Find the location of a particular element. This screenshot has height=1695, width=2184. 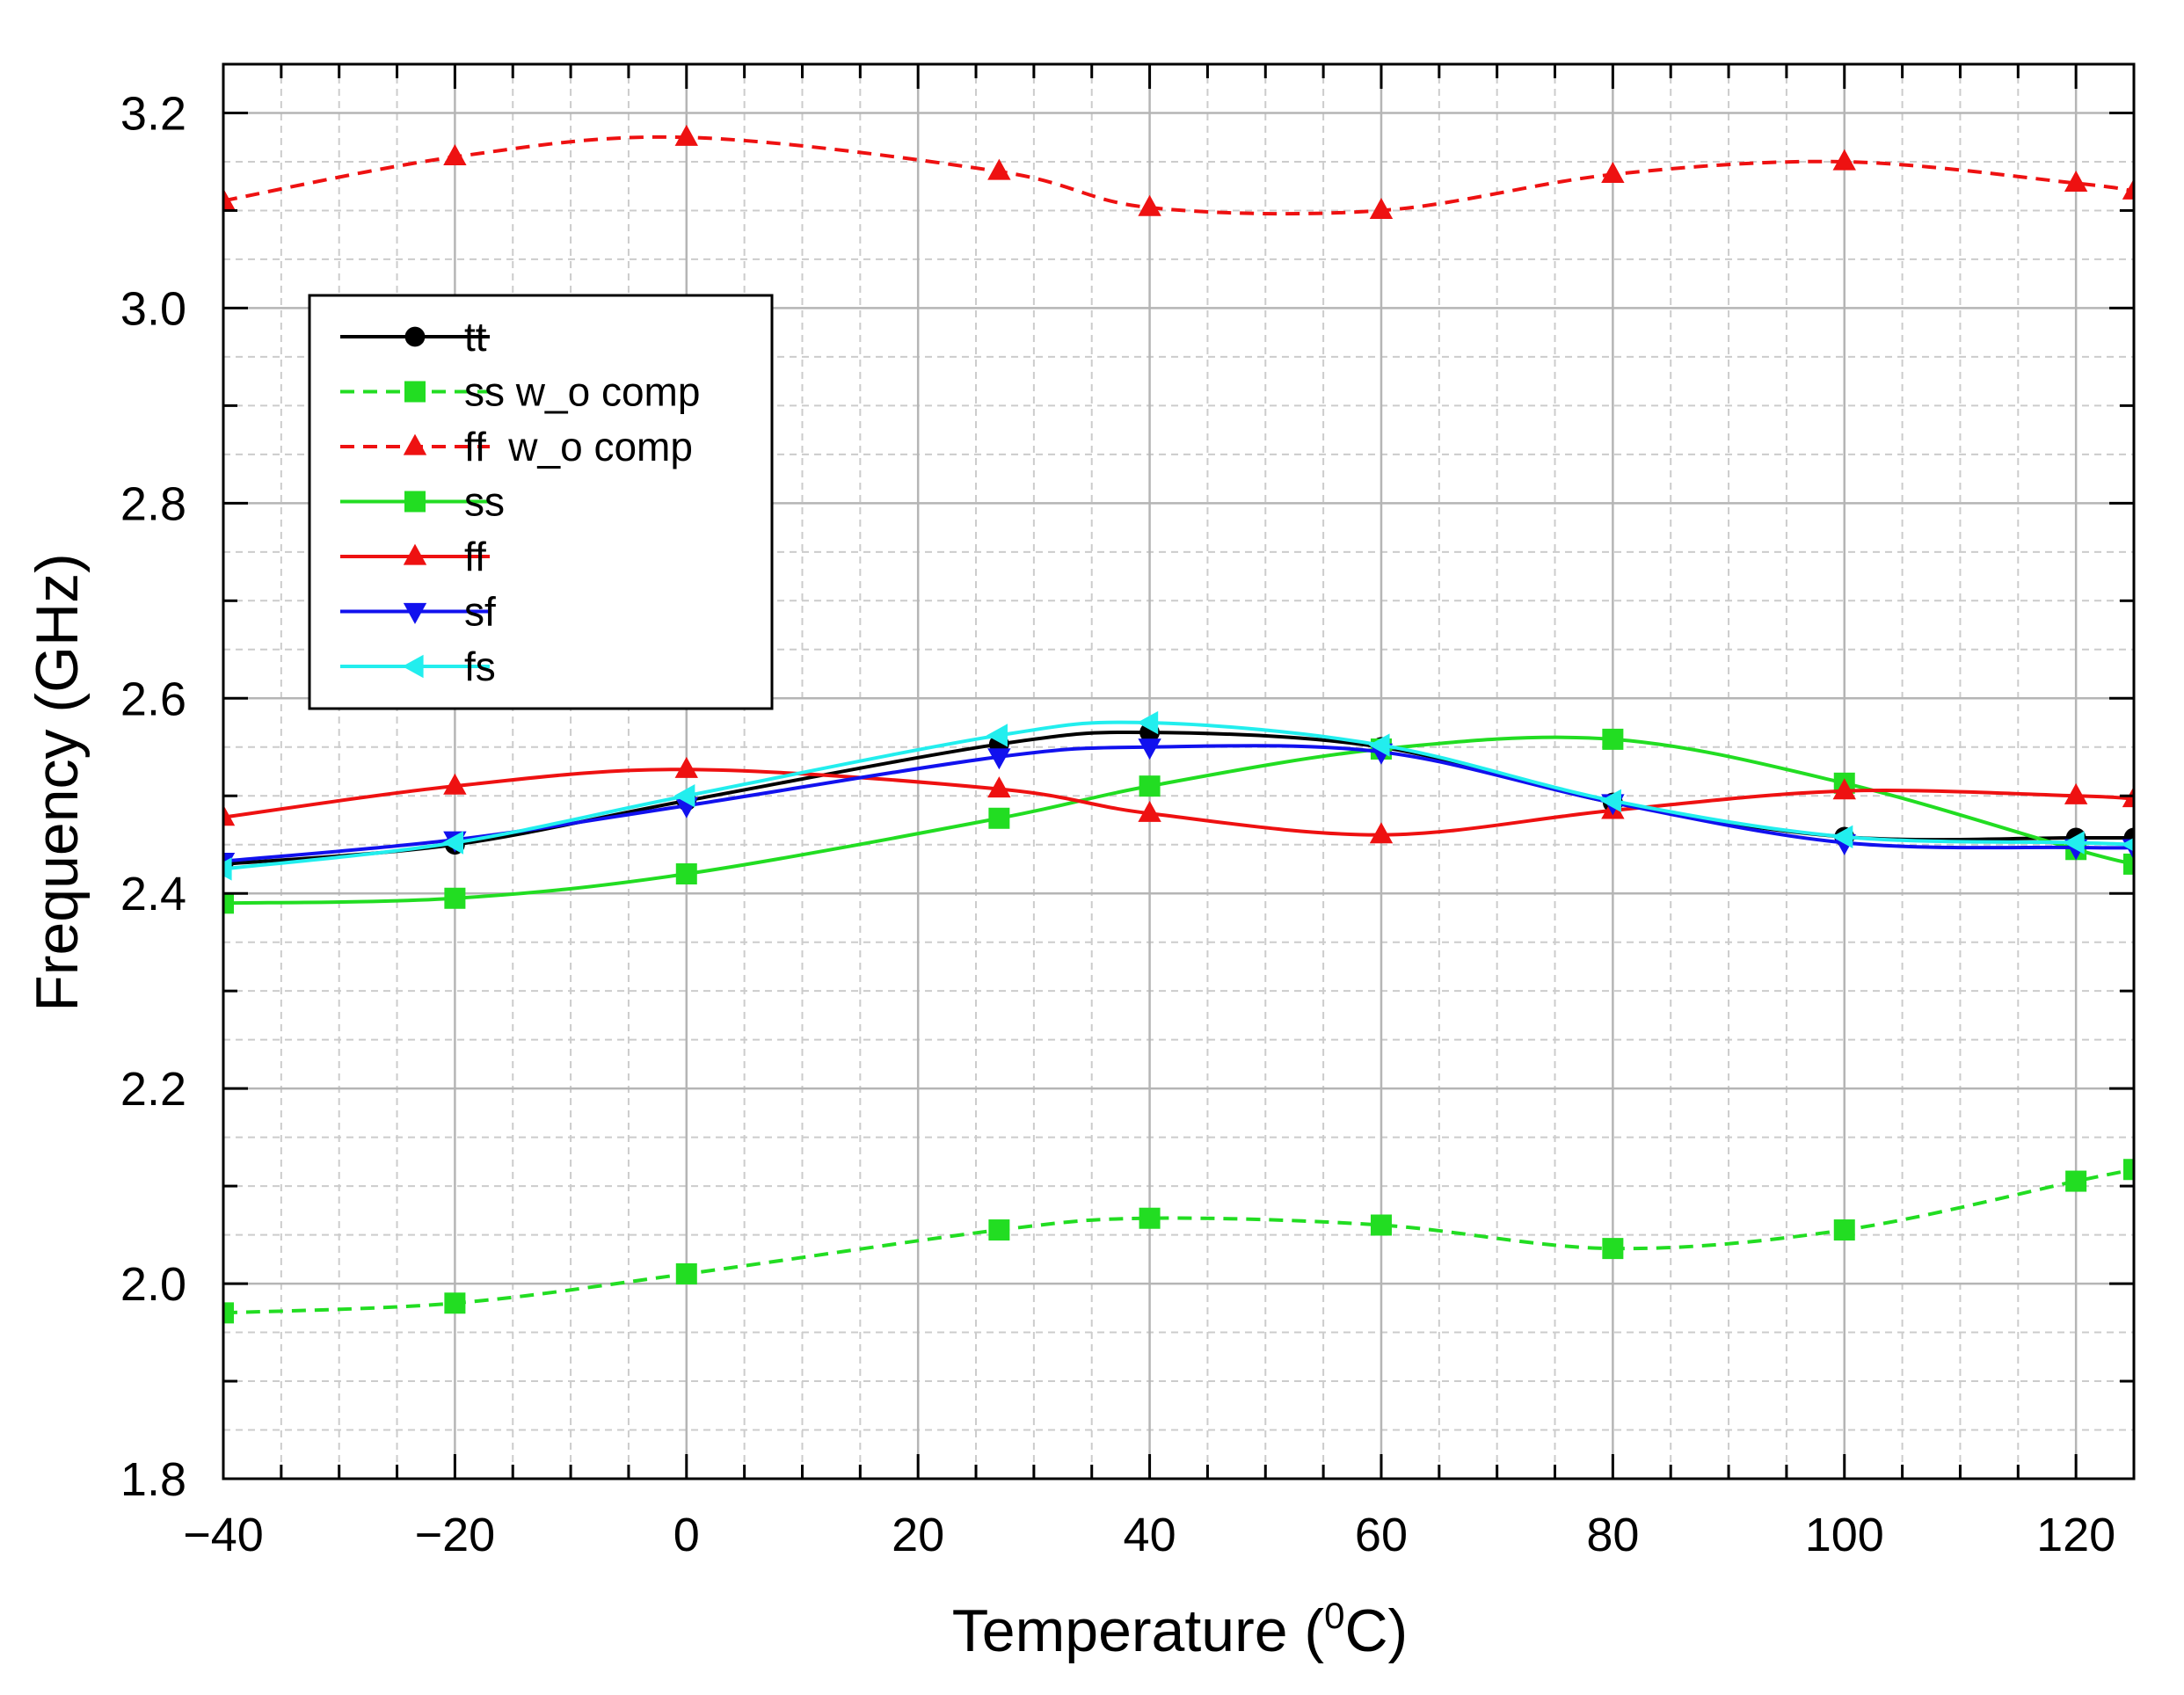

x-tick-label: 80 is located at coordinates (1612, 1535).